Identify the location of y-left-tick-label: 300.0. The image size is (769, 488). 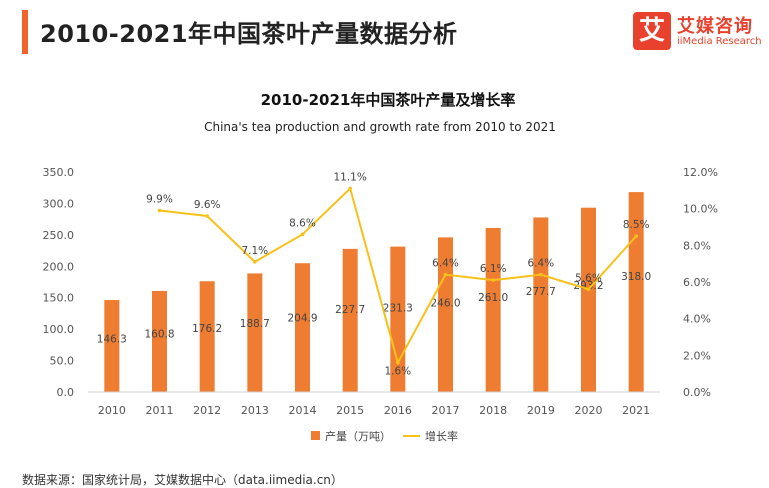
(59, 203).